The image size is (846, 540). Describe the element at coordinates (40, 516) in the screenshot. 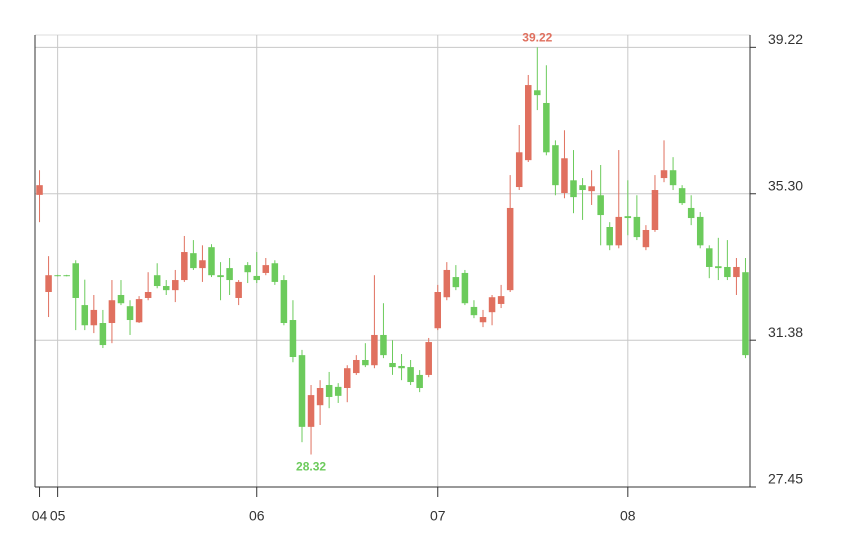

I see `x-tick-label: 04` at that location.